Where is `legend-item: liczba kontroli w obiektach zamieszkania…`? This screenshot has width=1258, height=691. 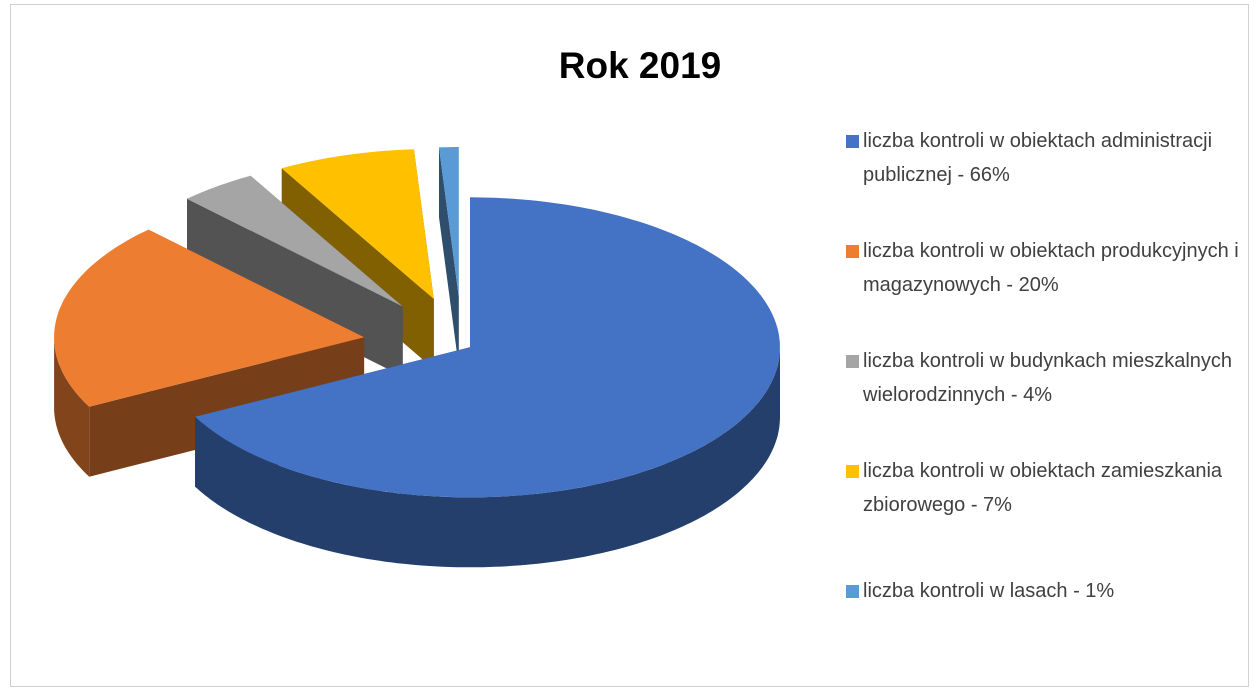 legend-item: liczba kontroli w obiektach zamieszkania… is located at coordinates (1046, 488).